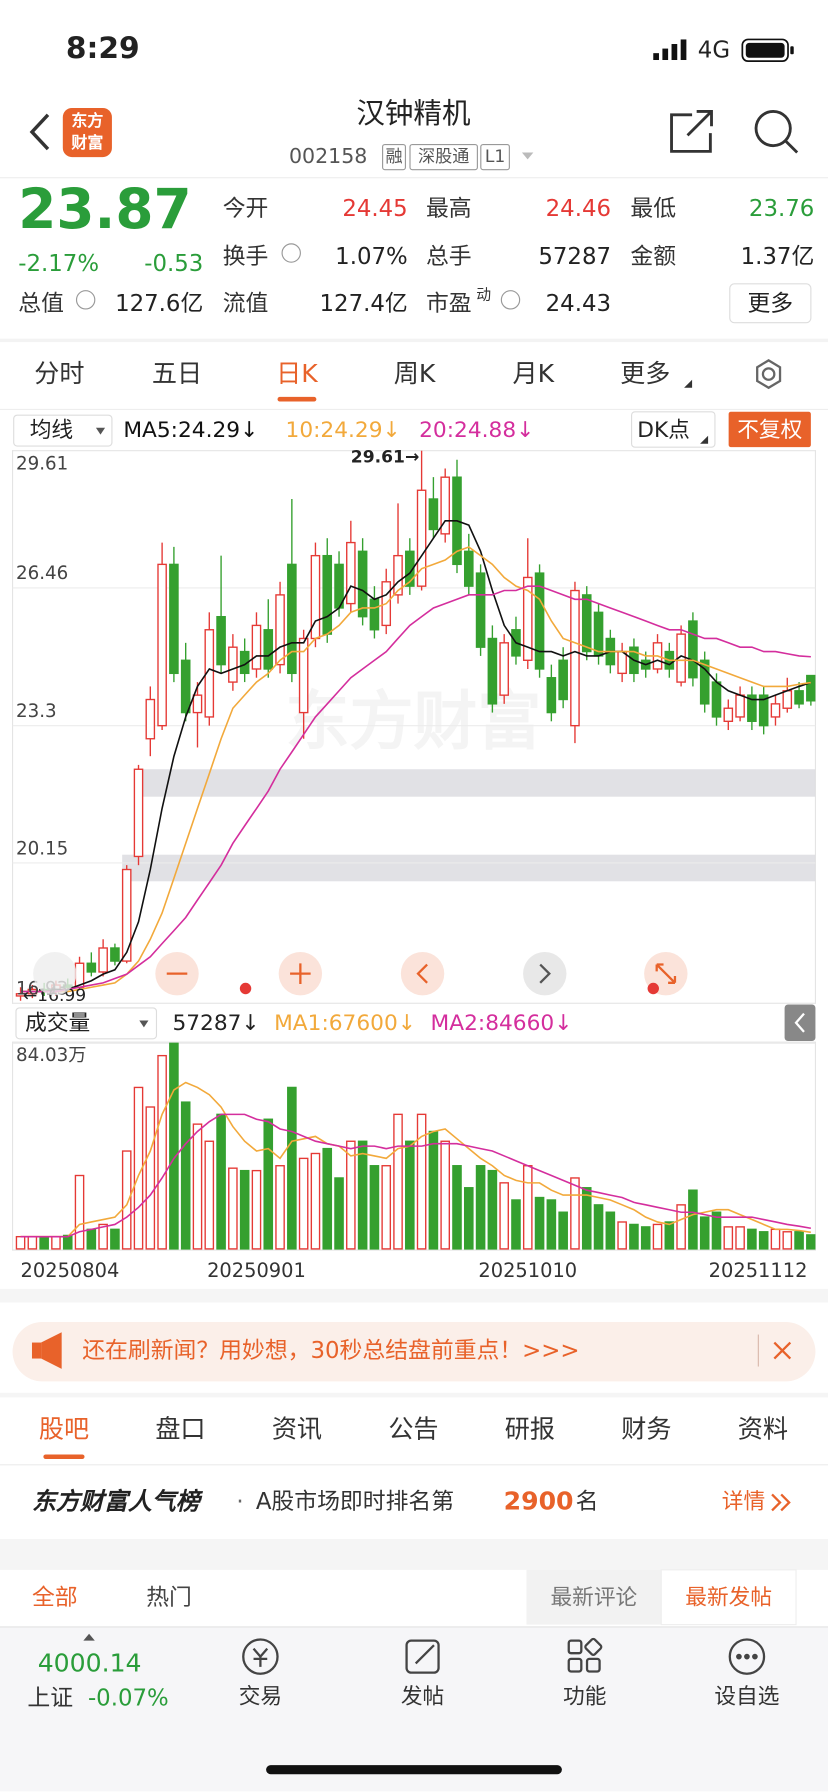 This screenshot has width=828, height=1792. What do you see at coordinates (46, 1350) in the screenshot?
I see `megaphone-icon` at bounding box center [46, 1350].